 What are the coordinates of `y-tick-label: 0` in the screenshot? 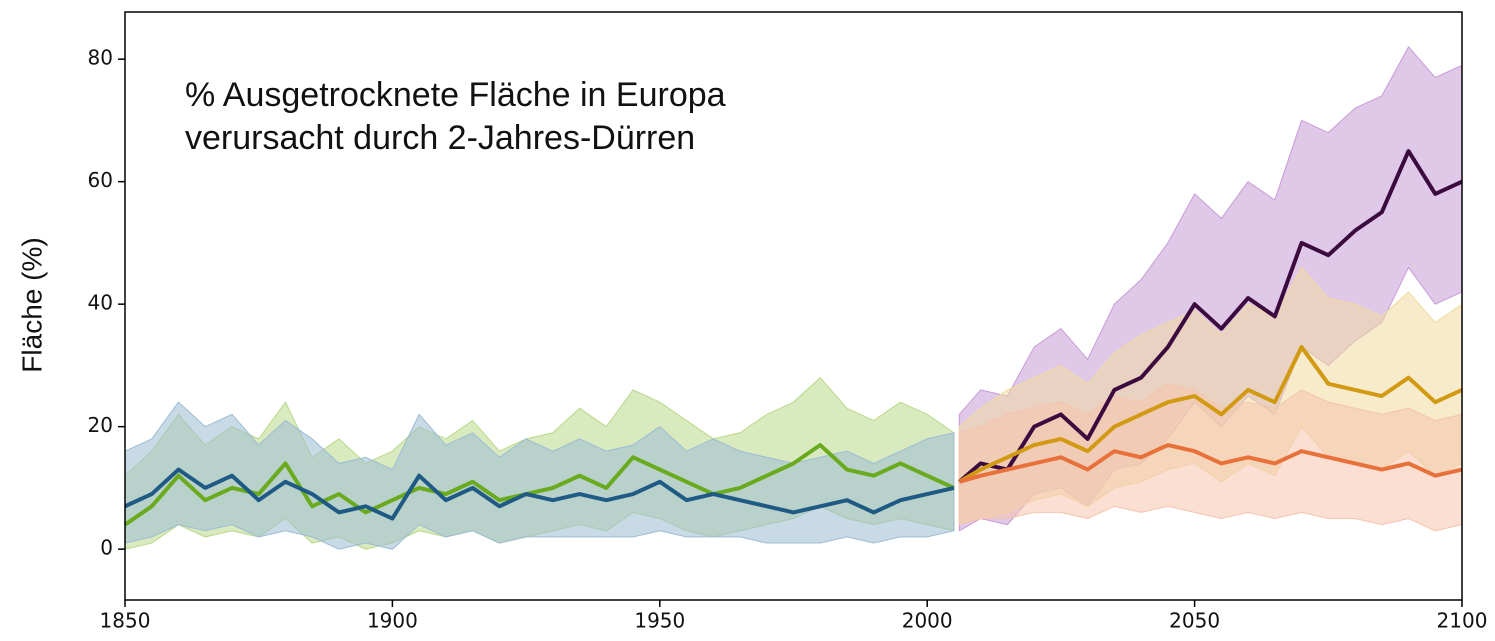 It's located at (106, 548).